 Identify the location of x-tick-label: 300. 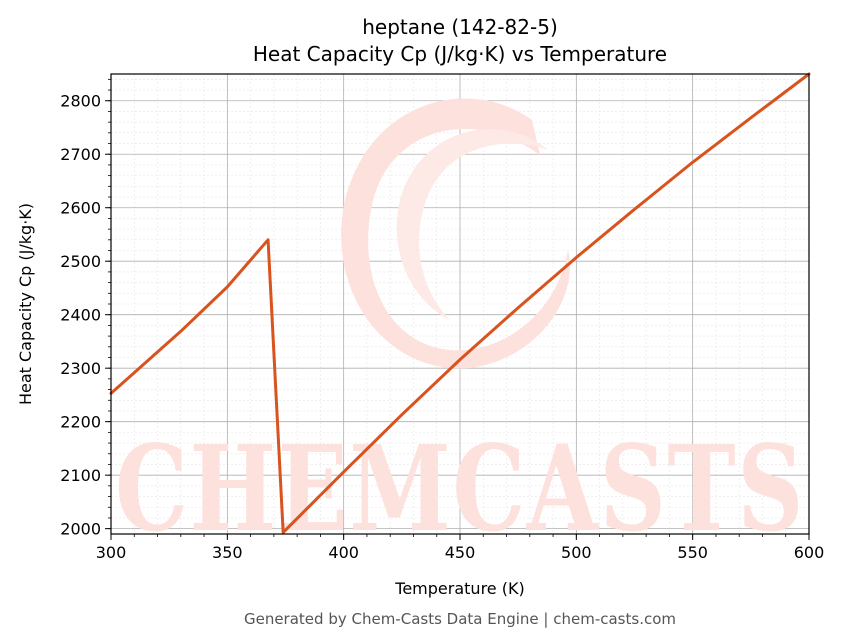
(111, 552).